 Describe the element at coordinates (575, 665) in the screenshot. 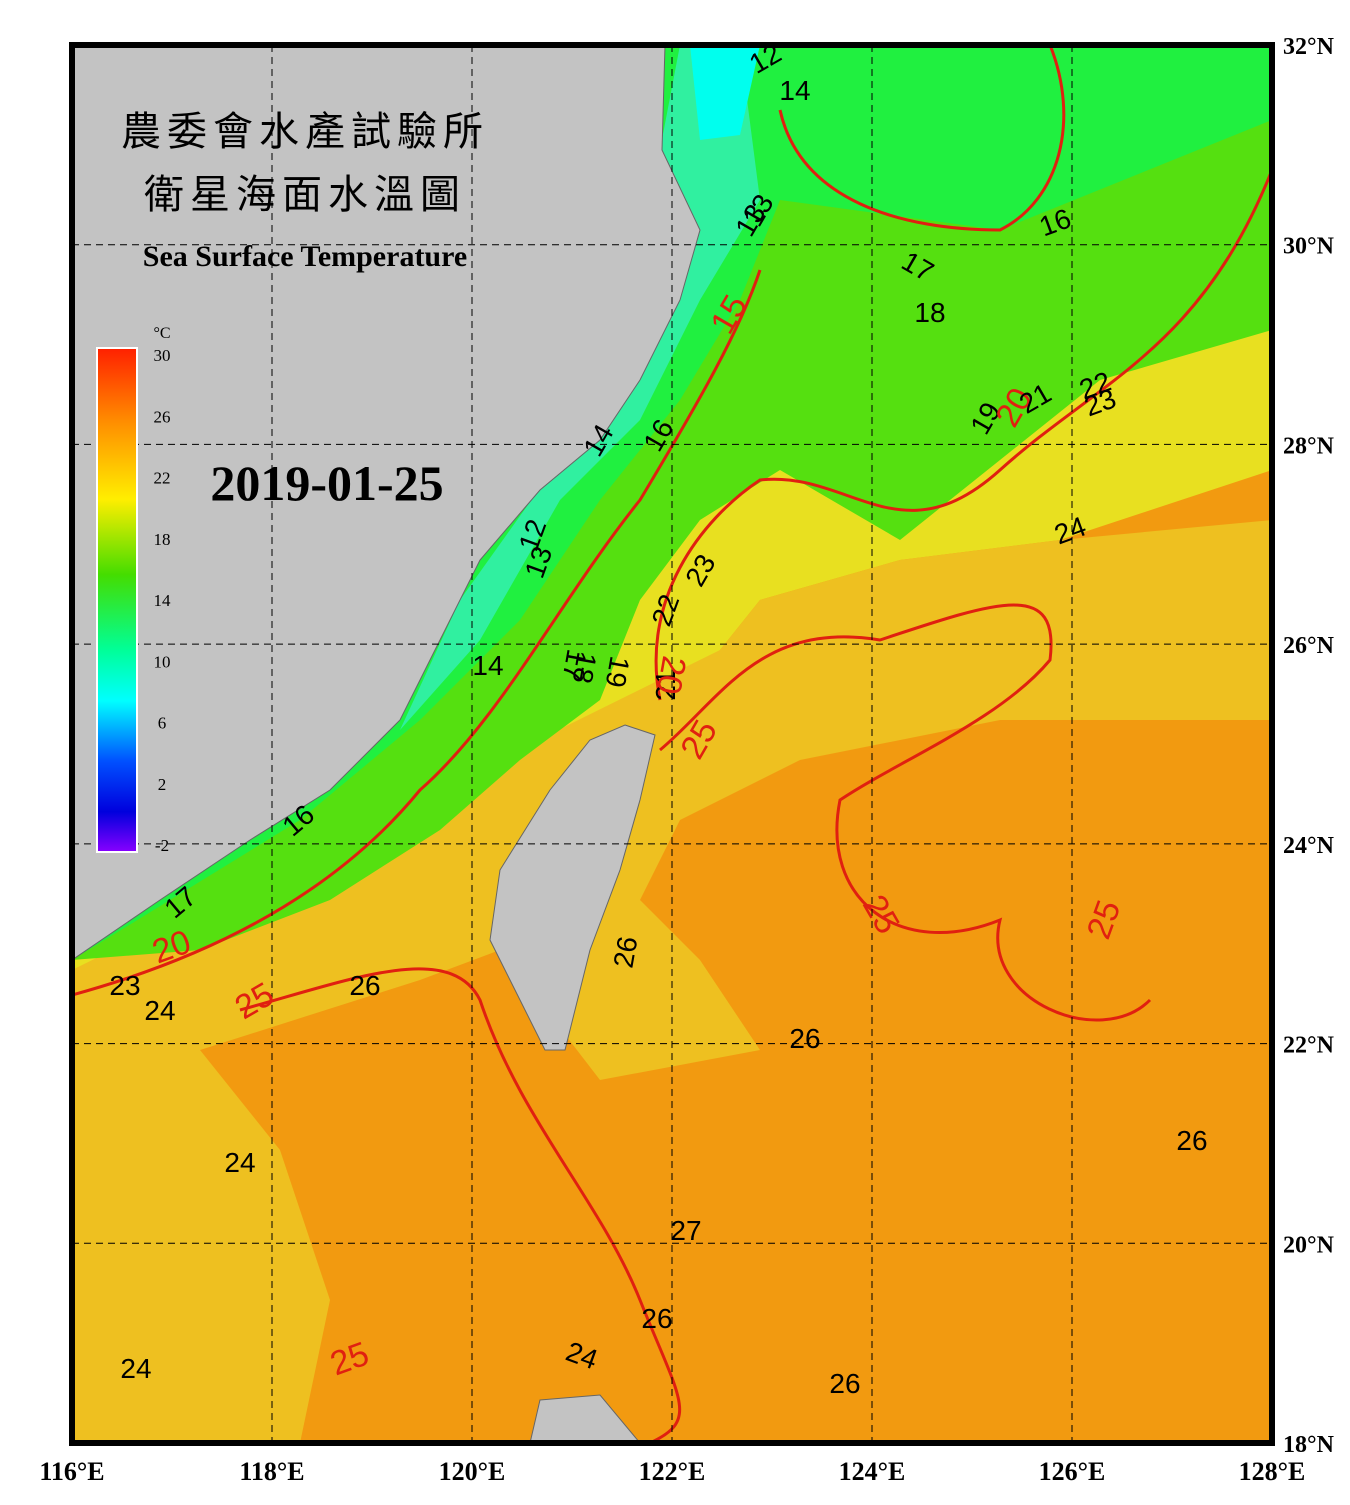

I see `contour-label: 17` at that location.